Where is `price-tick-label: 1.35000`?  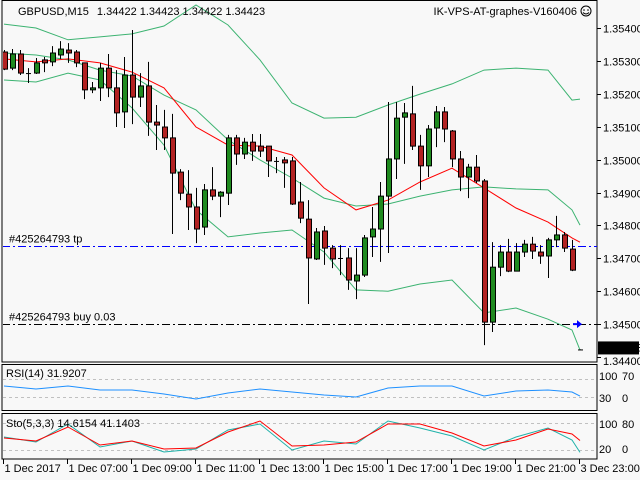 price-tick-label: 1.35000 is located at coordinates (621, 162).